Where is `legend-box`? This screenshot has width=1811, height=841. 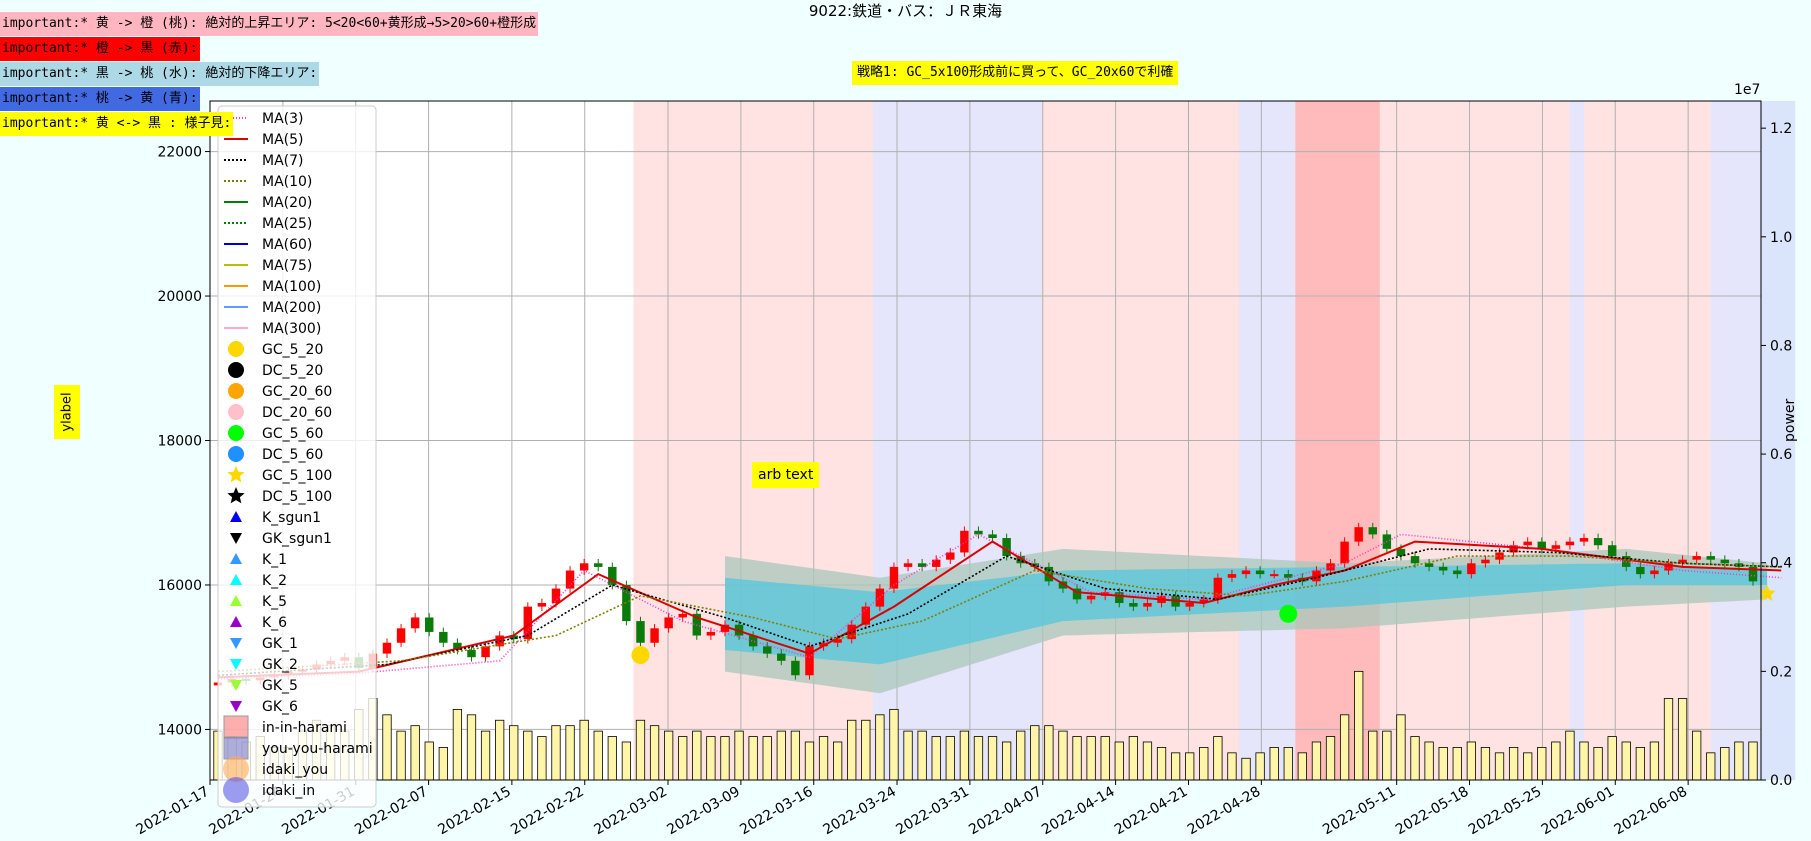
legend-box is located at coordinates (297, 456).